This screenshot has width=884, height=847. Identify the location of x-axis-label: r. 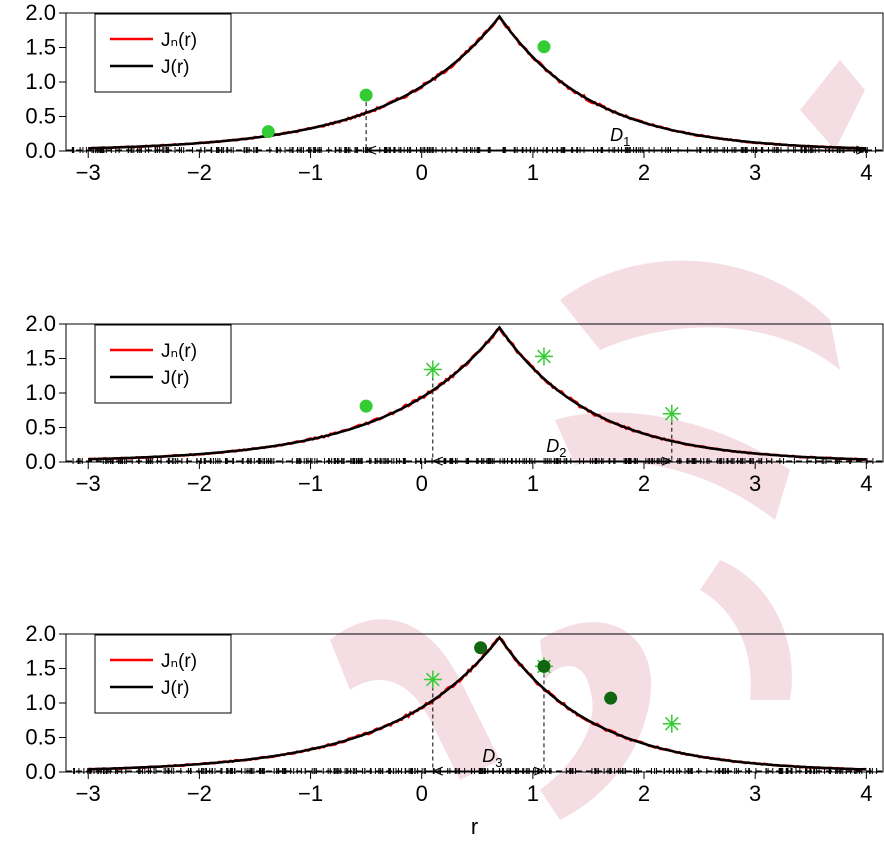
(474, 826).